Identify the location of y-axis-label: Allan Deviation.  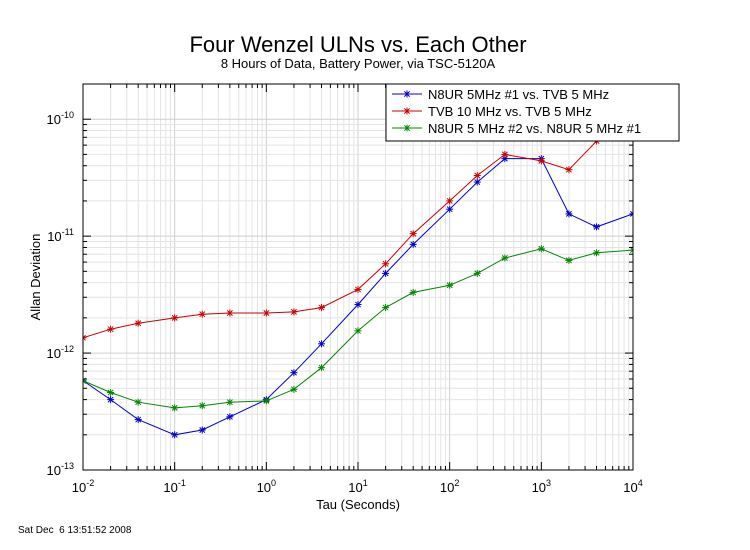
(35, 277).